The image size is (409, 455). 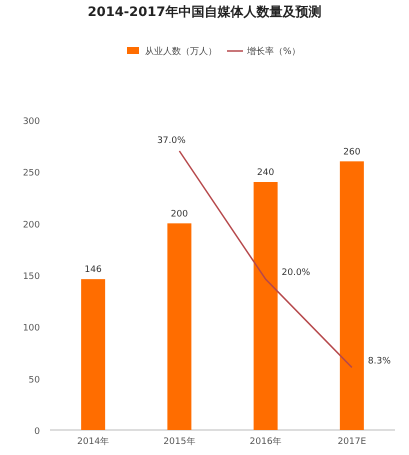 What do you see at coordinates (179, 214) in the screenshot?
I see `data-label: 200` at bounding box center [179, 214].